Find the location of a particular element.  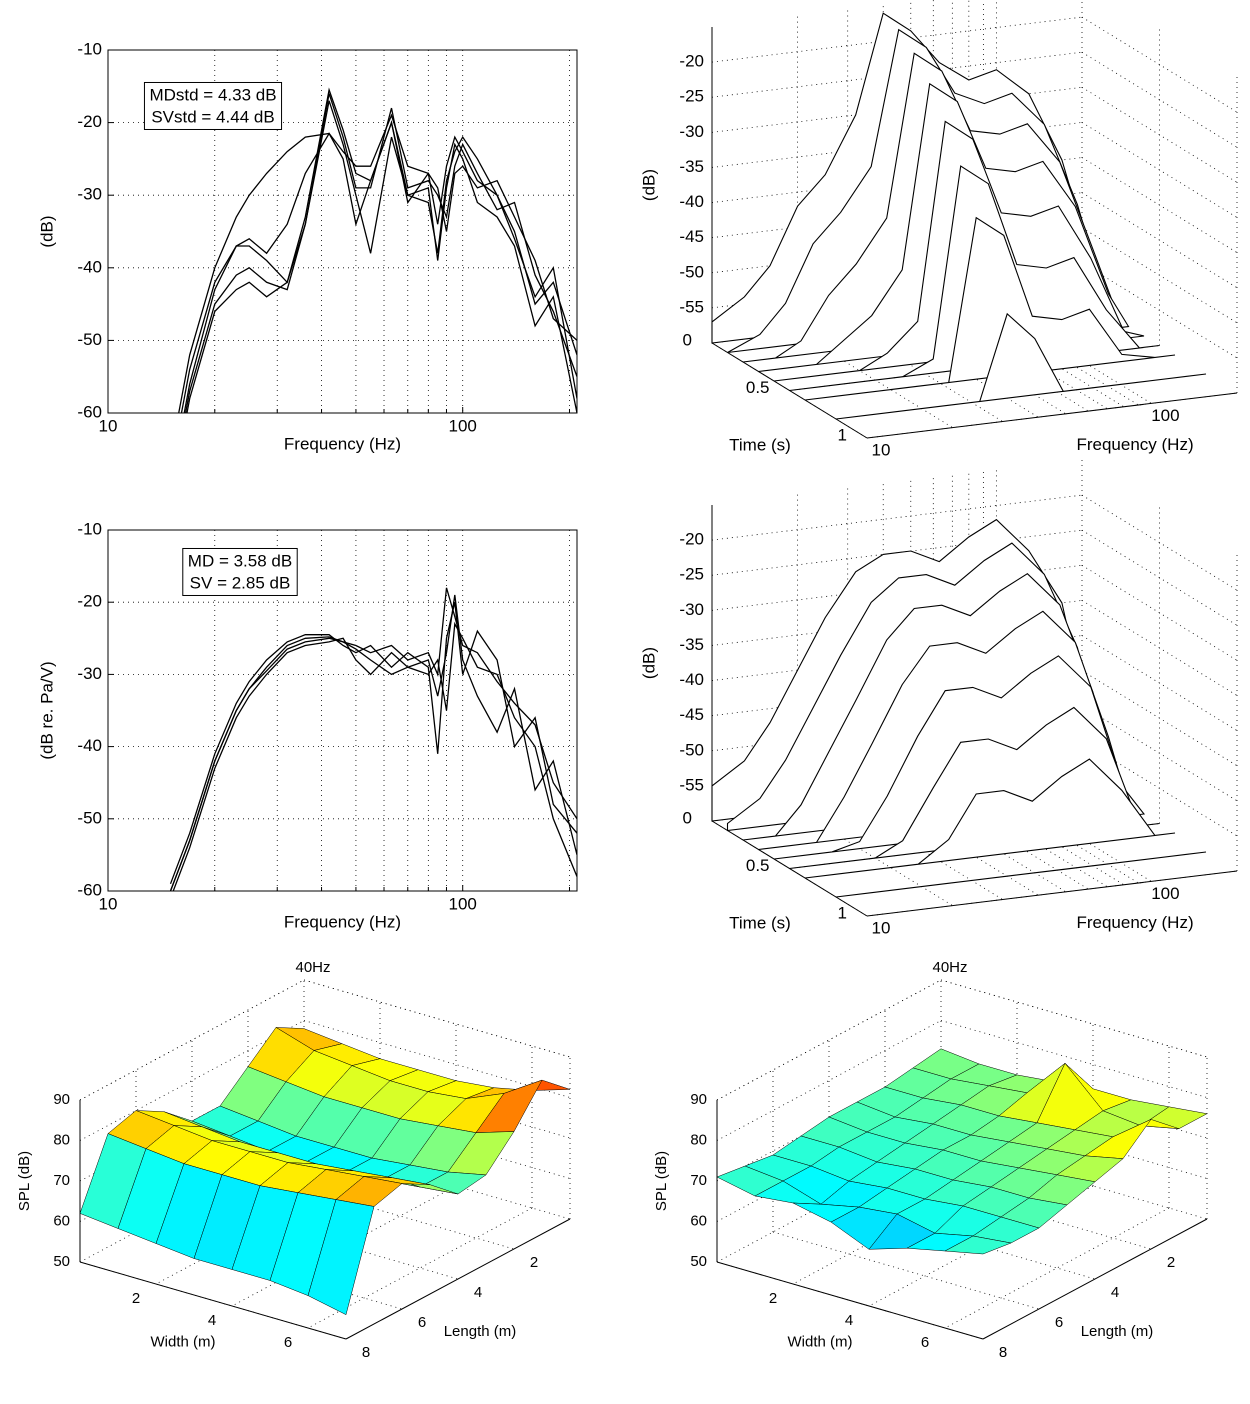

y-tick-label: -30 is located at coordinates (89, 194).